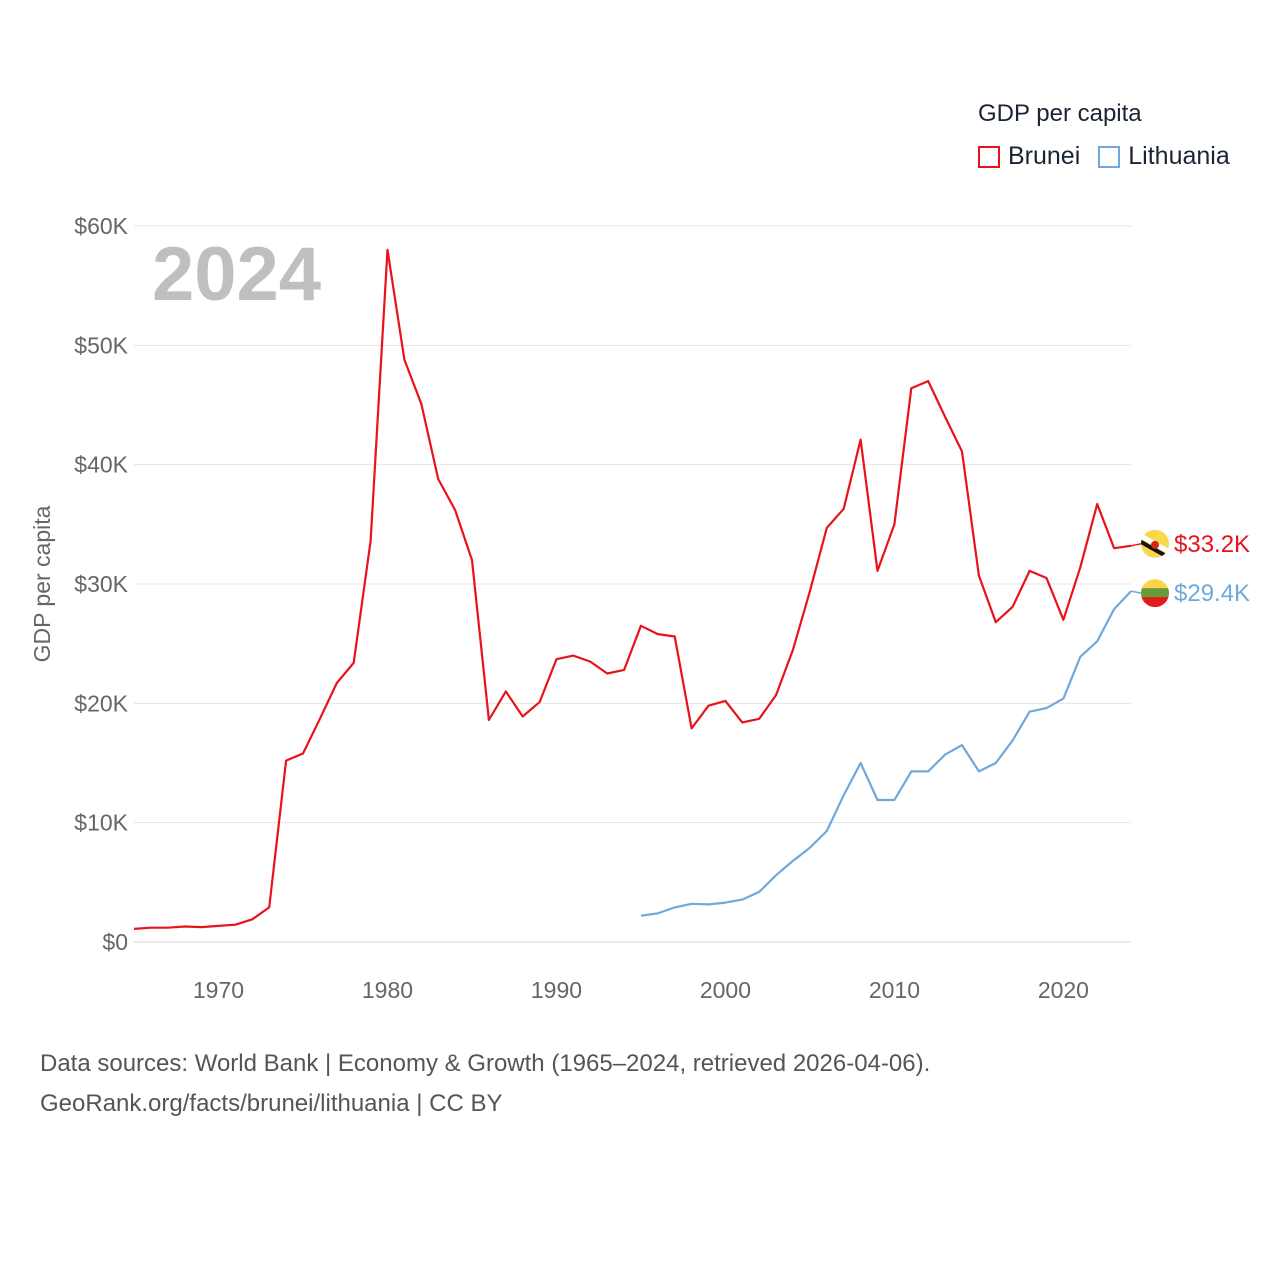 Image resolution: width=1280 pixels, height=1280 pixels. I want to click on y-tick-label: $50K, so click(101, 345).